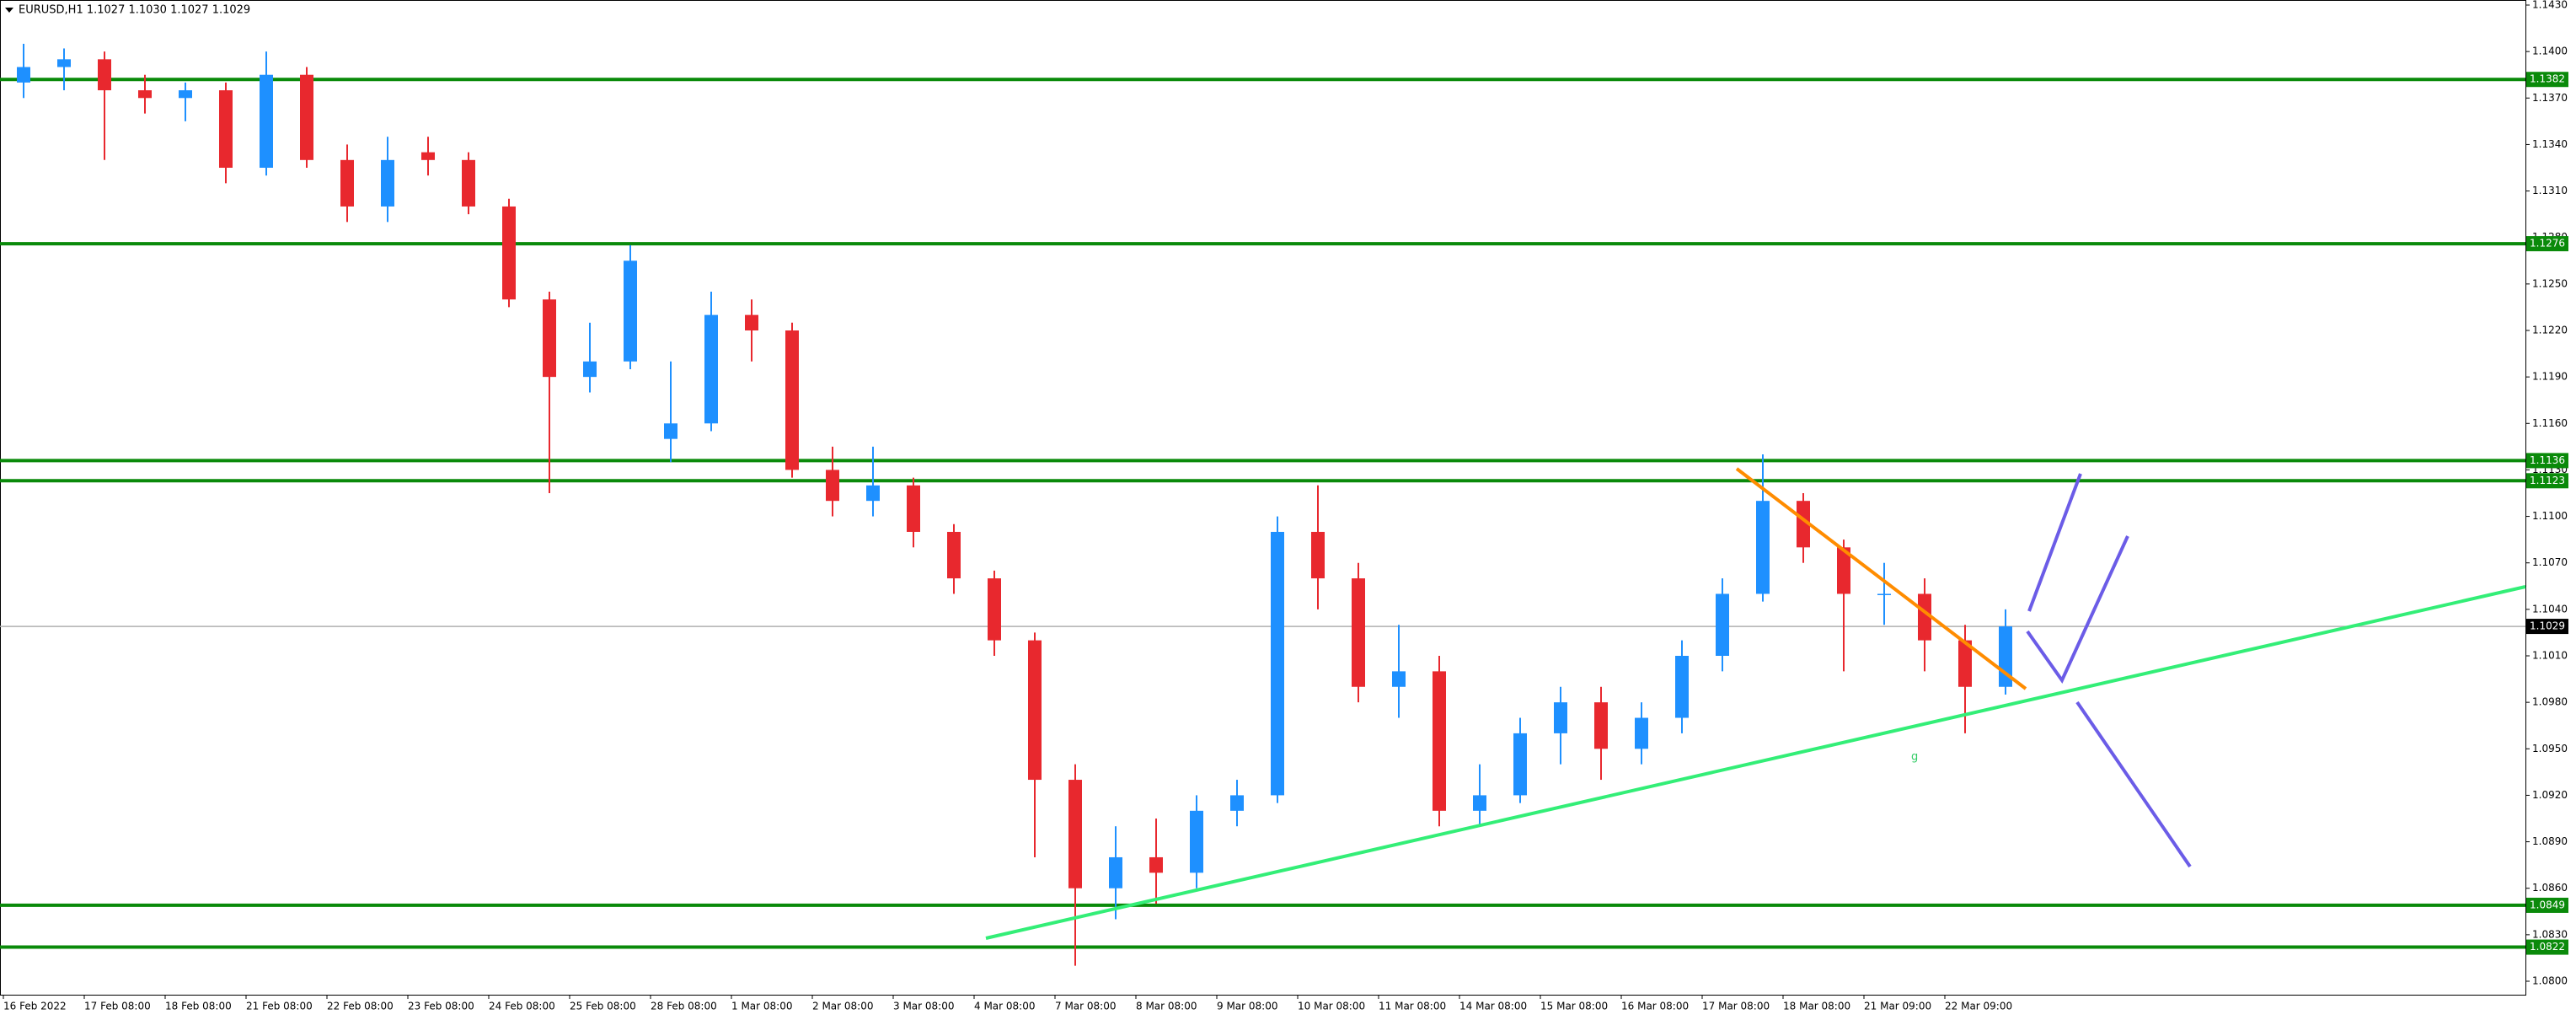 The image size is (2576, 1020). Describe the element at coordinates (1898, 1006) in the screenshot. I see `x-tick-label: 21 Mar 09:00` at that location.